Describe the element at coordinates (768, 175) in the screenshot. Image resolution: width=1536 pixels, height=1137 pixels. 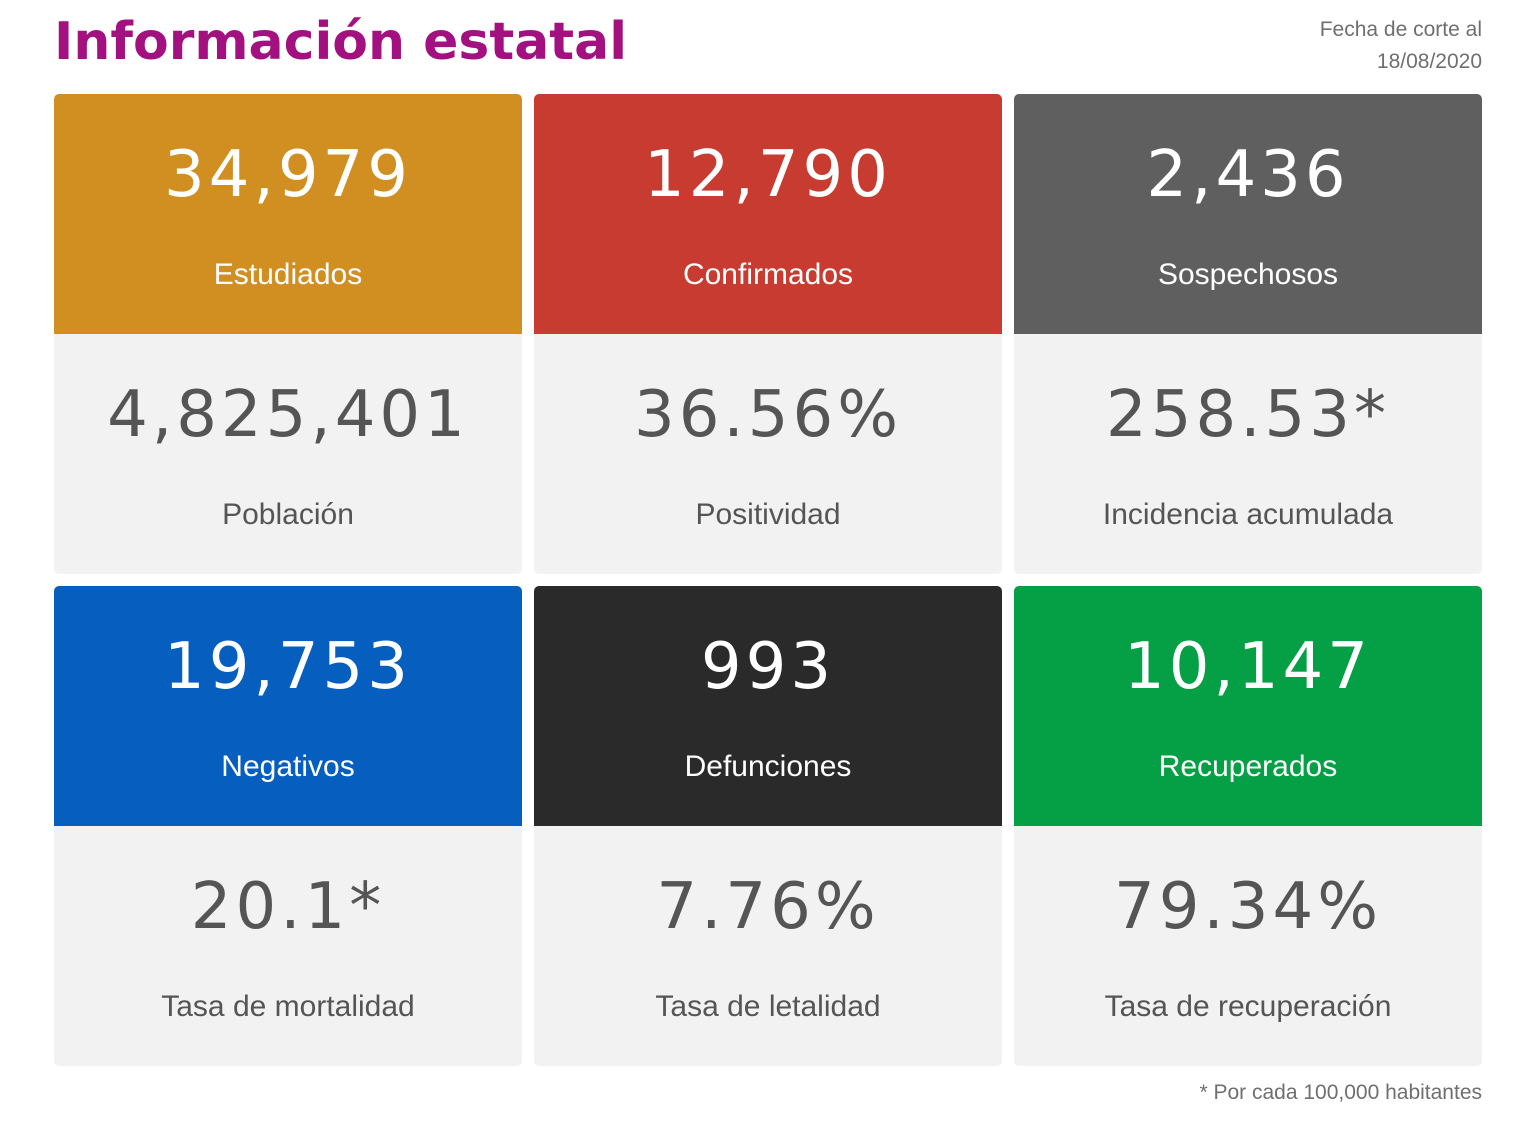
I see `stat-value: 12,790` at that location.